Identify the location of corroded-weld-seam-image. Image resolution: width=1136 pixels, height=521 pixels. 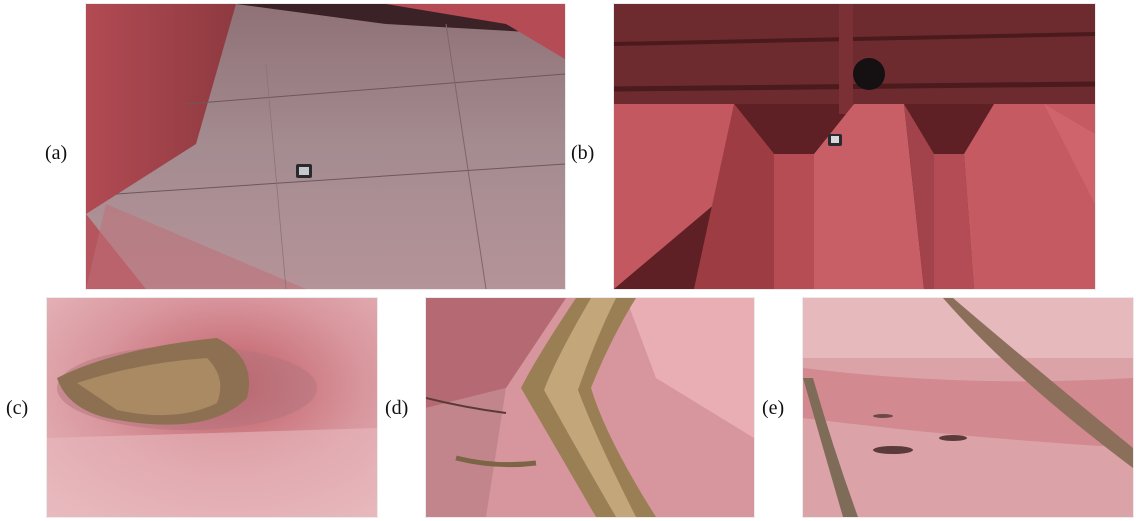
(590, 407).